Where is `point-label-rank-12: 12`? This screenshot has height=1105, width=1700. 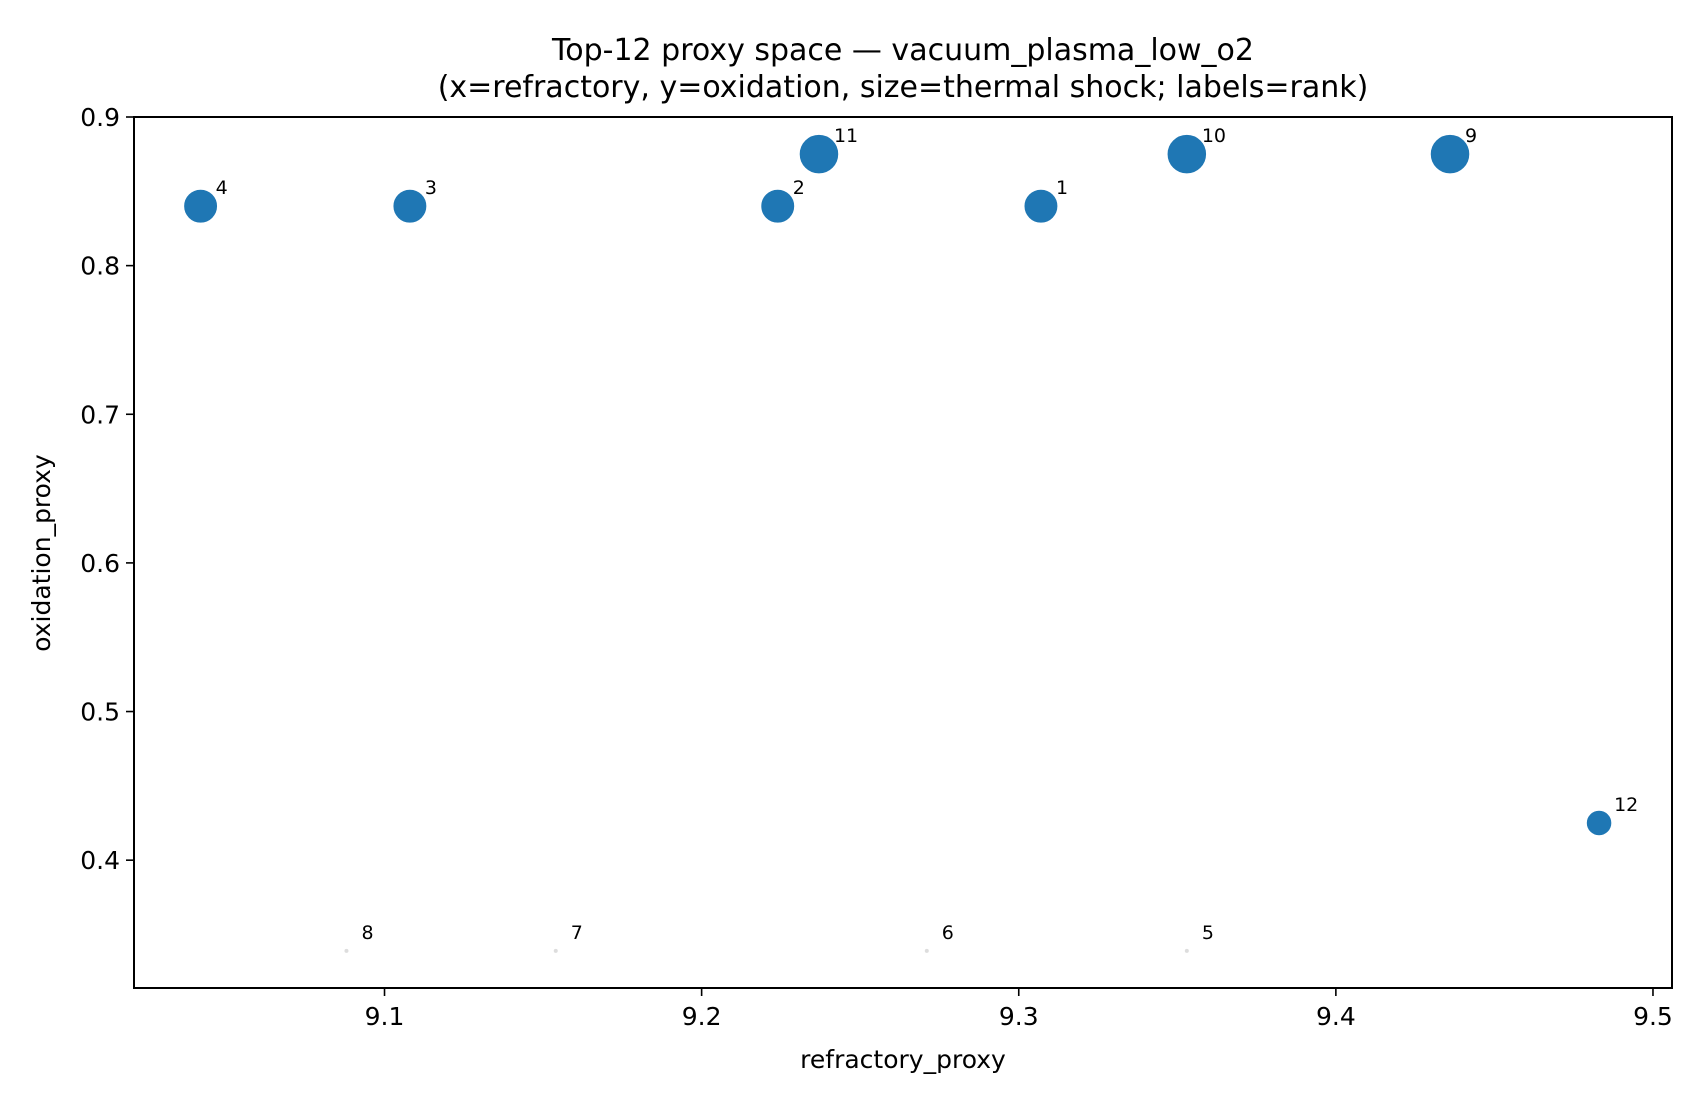 point-label-rank-12: 12 is located at coordinates (1626, 805).